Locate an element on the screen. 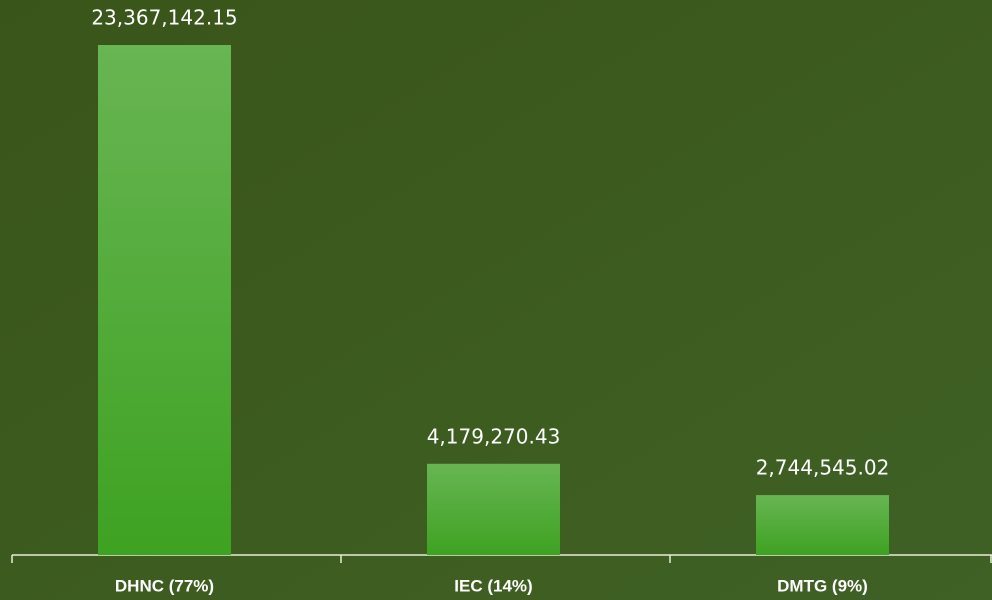  value-label: 4,179,270.43 is located at coordinates (494, 436).